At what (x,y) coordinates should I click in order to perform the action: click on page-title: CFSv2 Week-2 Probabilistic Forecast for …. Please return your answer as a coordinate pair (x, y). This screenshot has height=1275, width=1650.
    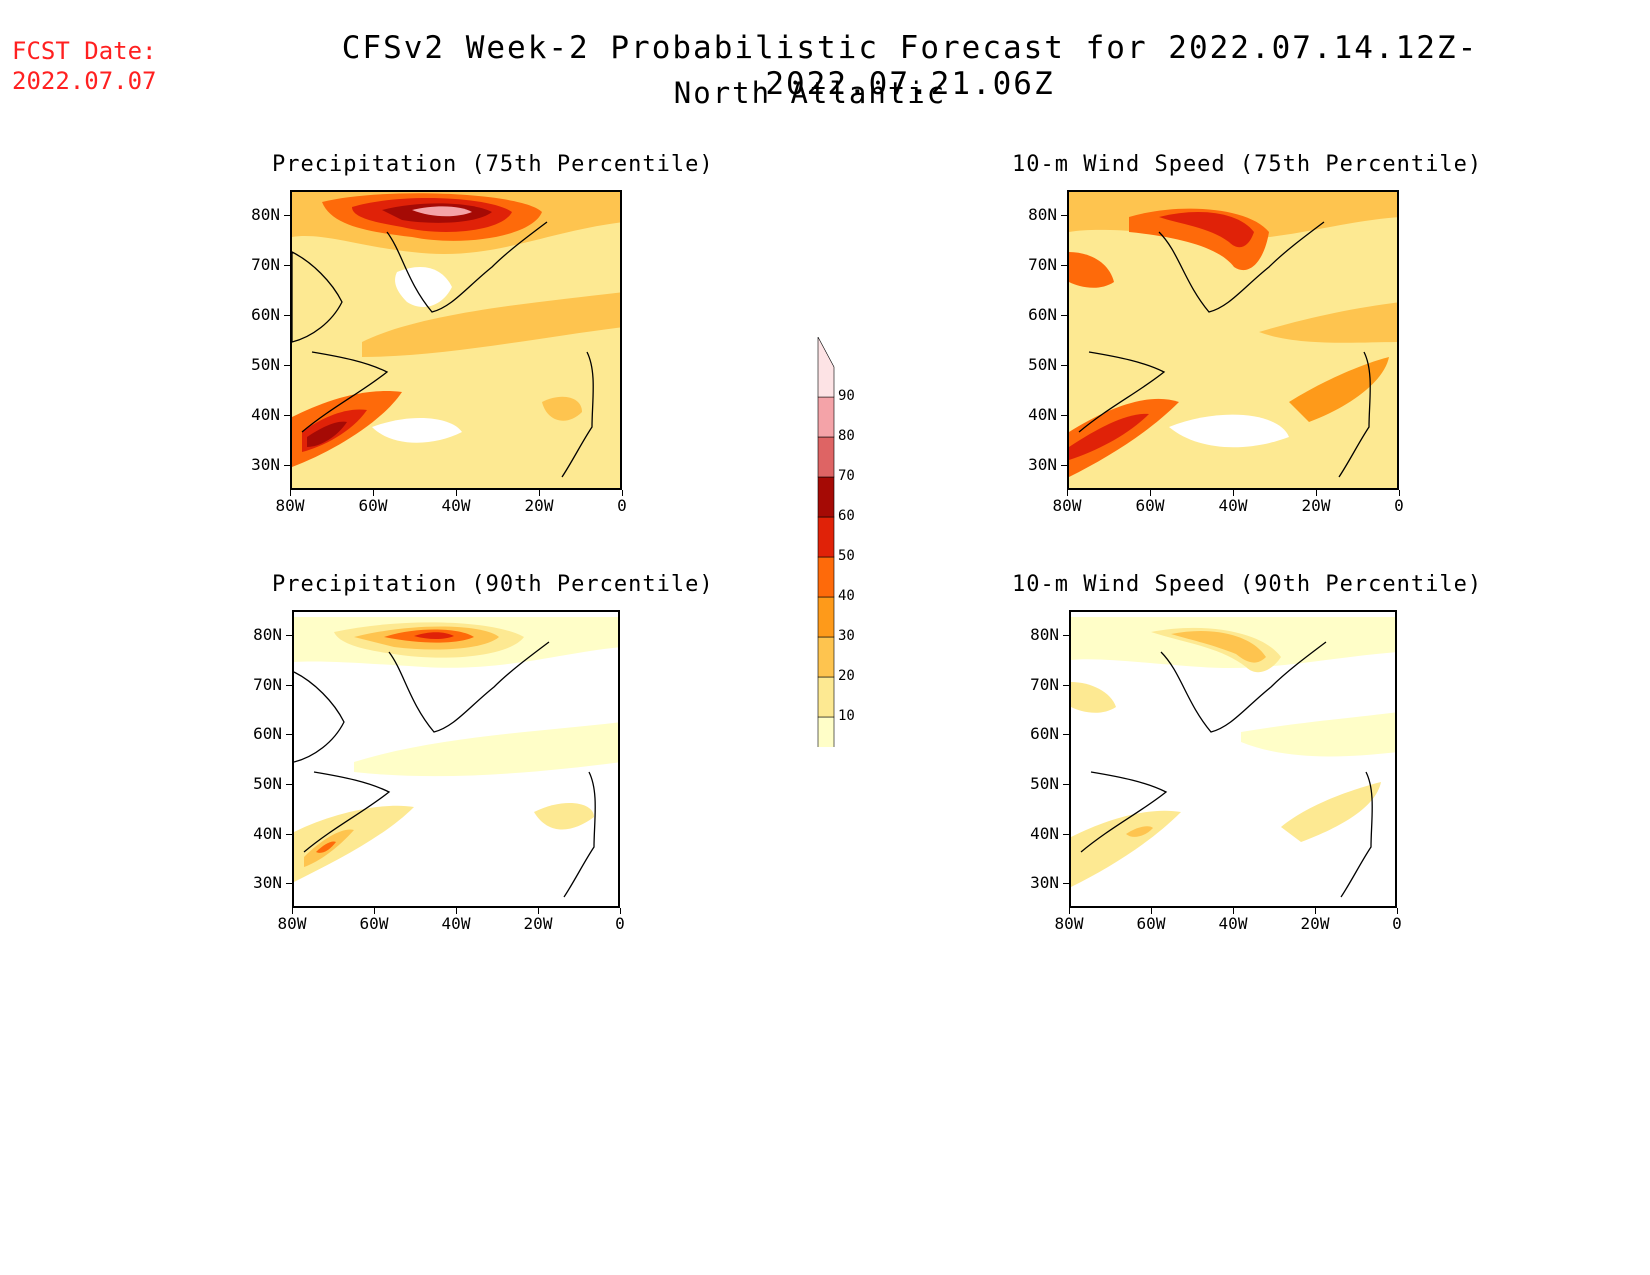
    Looking at the image, I should click on (910, 66).